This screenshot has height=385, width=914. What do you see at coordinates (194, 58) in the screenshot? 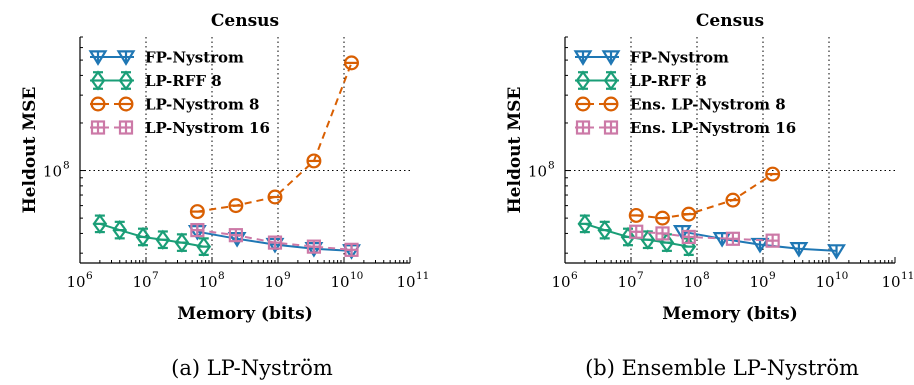
I see `panel-1-legend-1-label: FP-Nystrom` at bounding box center [194, 58].